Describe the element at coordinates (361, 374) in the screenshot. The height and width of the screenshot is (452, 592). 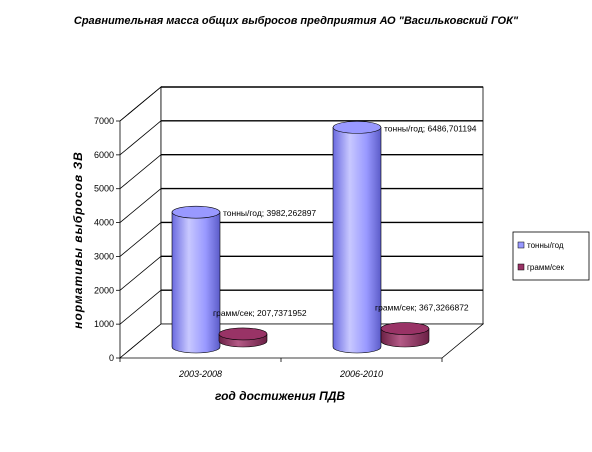
I see `x-tick-label: 2006-2010` at that location.